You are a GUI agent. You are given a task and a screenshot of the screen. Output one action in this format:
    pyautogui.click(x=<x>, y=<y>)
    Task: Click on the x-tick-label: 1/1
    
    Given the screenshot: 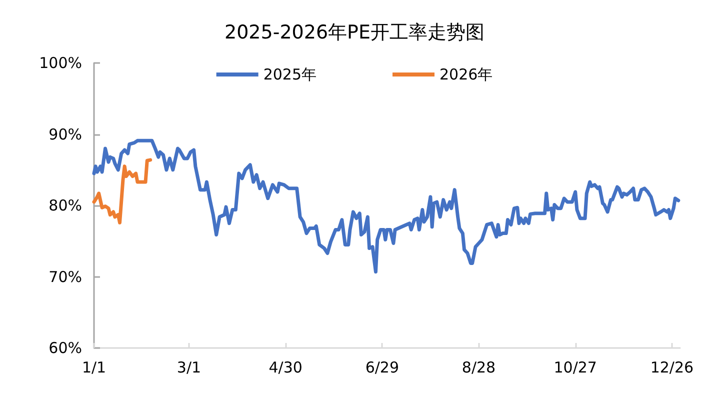 What is the action you would take?
    pyautogui.click(x=94, y=367)
    